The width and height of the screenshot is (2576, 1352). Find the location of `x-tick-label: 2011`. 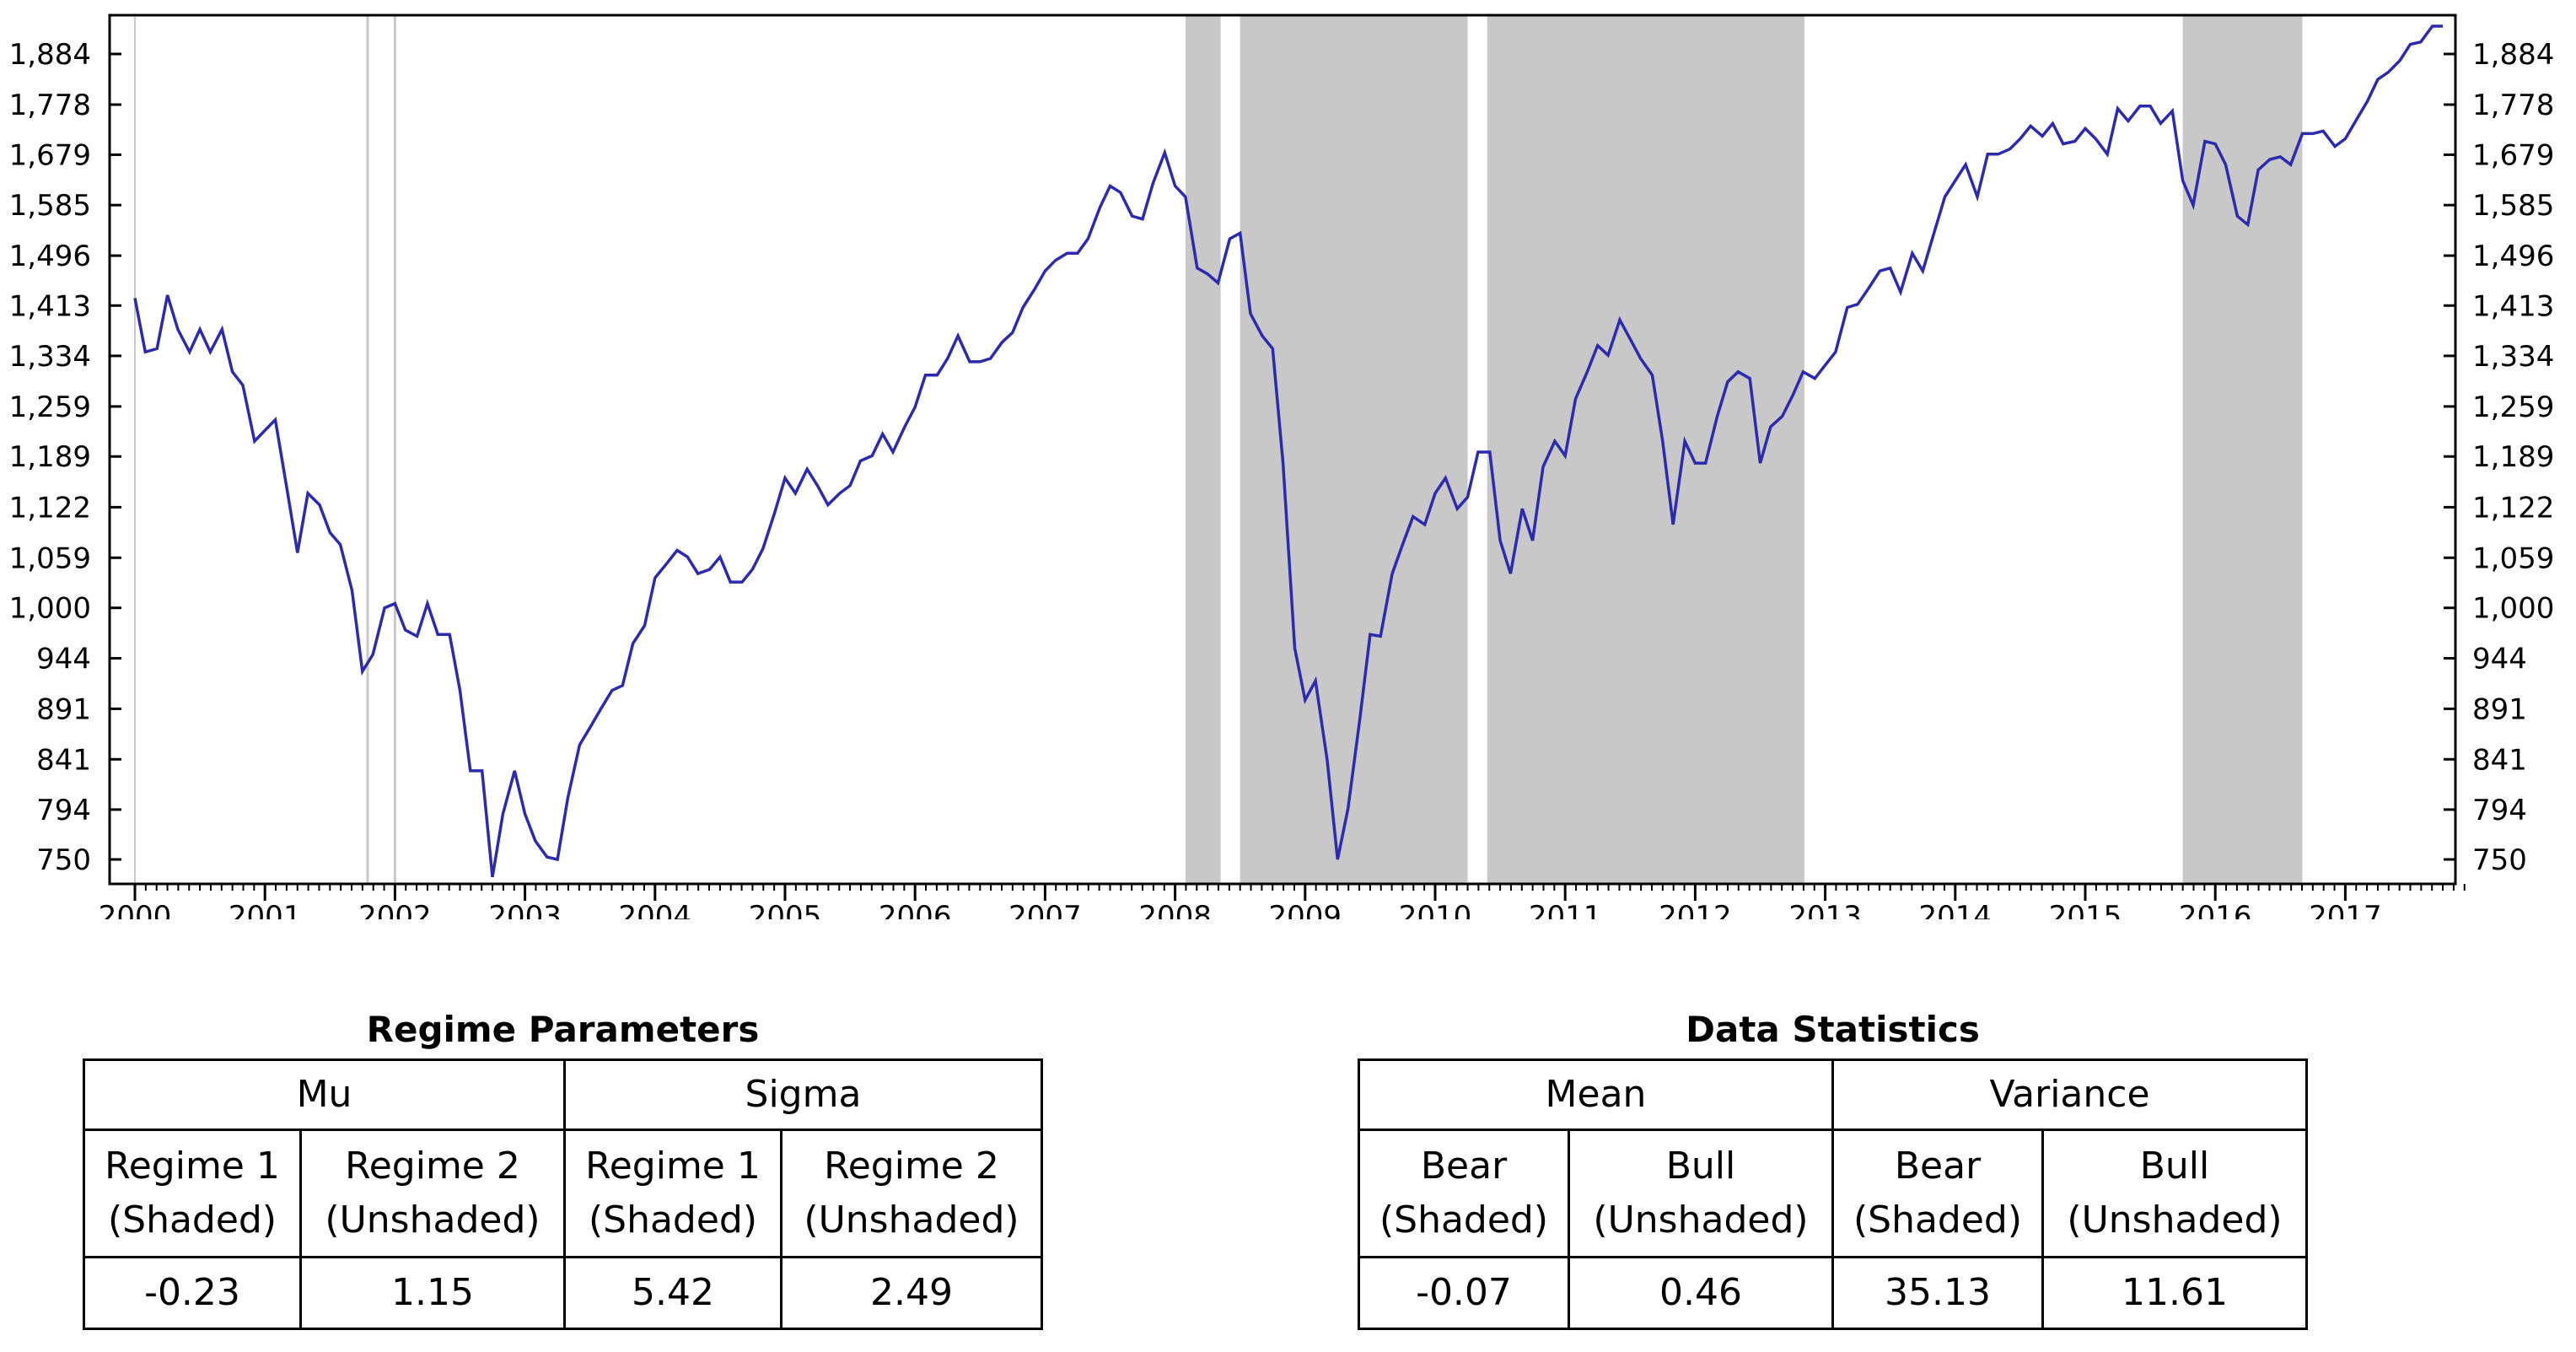

x-tick-label: 2011 is located at coordinates (1566, 909).